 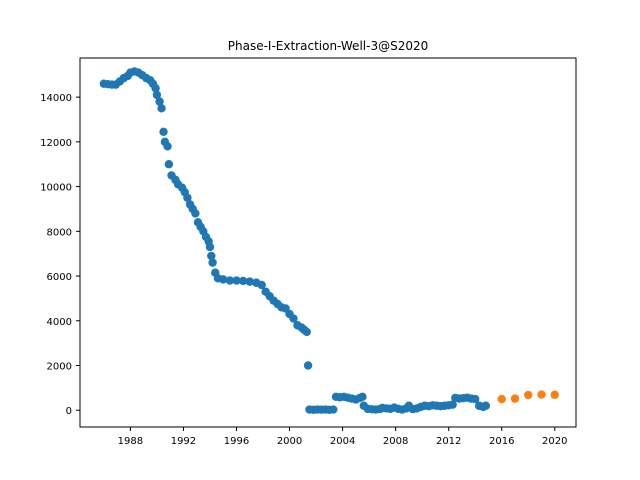 I want to click on x-tick-label-1: 1992, so click(x=183, y=441).